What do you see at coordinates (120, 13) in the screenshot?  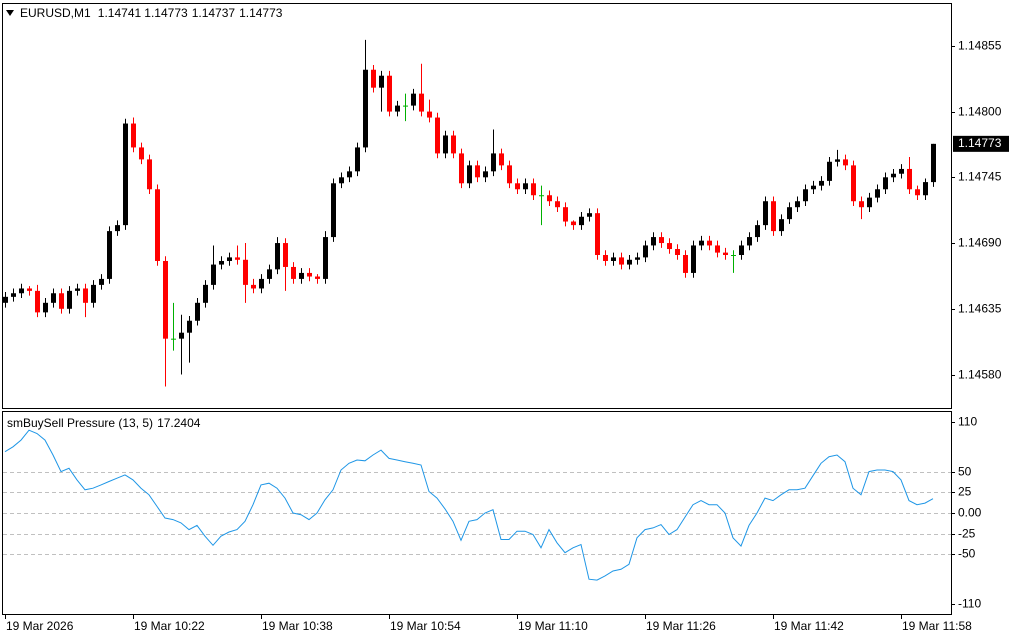 I see `open: 1.14741` at bounding box center [120, 13].